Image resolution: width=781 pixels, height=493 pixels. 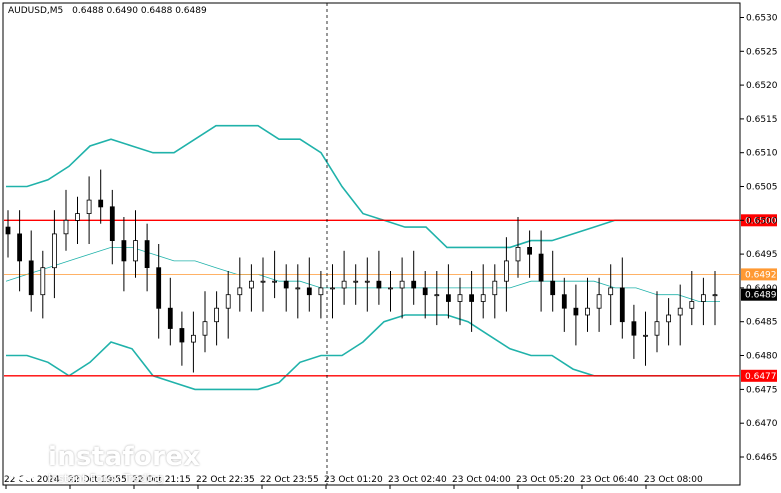 What do you see at coordinates (762, 390) in the screenshot?
I see `y-tick-label: 0.6475` at bounding box center [762, 390].